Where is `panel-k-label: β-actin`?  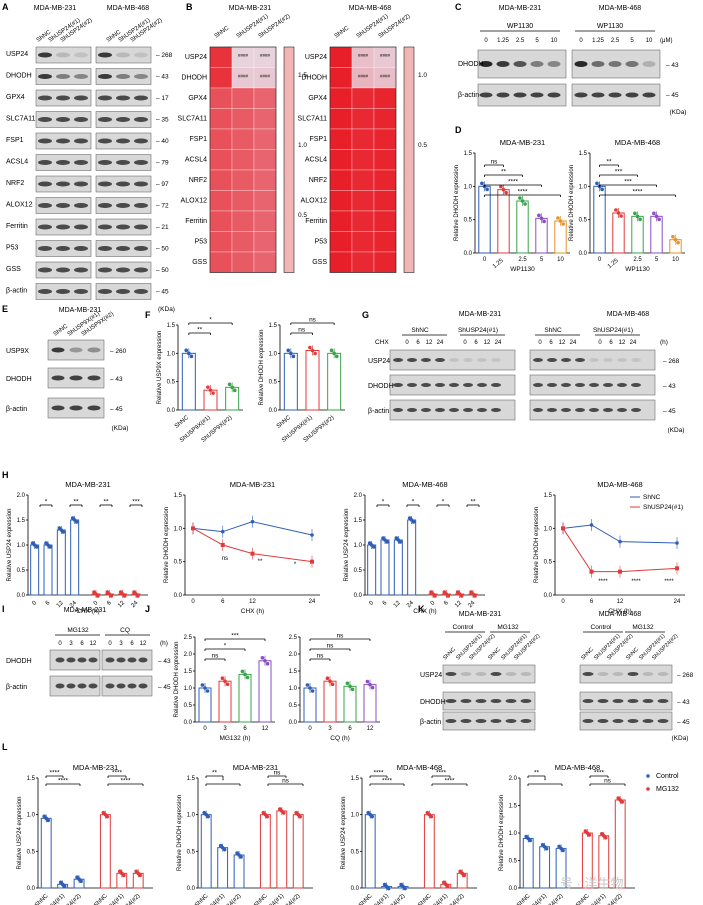 panel-k-label: β-actin is located at coordinates (430, 722).